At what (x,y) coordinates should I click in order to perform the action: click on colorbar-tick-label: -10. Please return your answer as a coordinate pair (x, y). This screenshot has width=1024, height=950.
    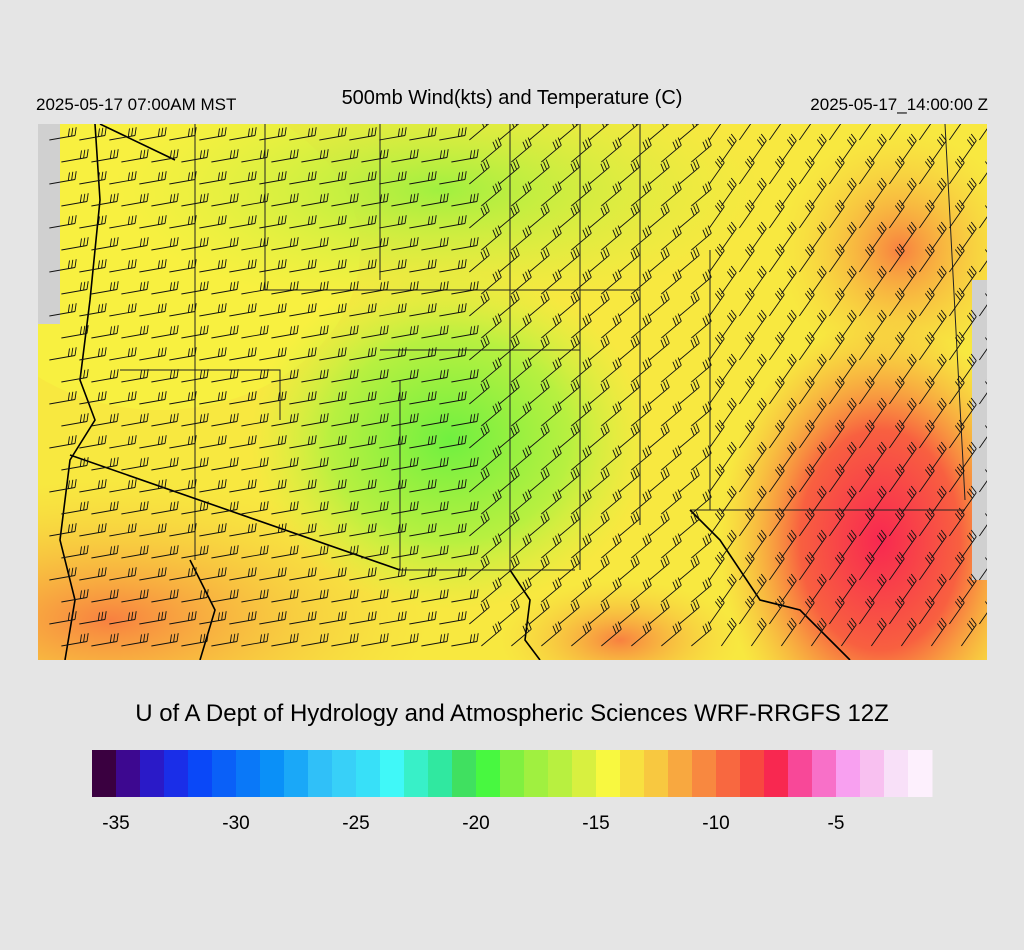
    Looking at the image, I should click on (715, 823).